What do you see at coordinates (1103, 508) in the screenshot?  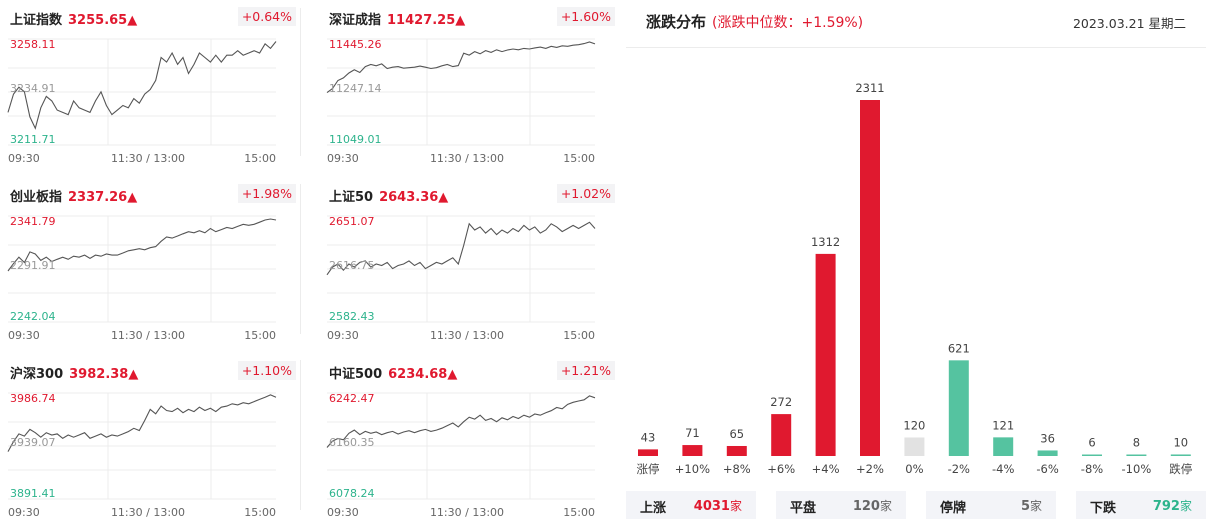 I see `summary-down-label: 下跌` at bounding box center [1103, 508].